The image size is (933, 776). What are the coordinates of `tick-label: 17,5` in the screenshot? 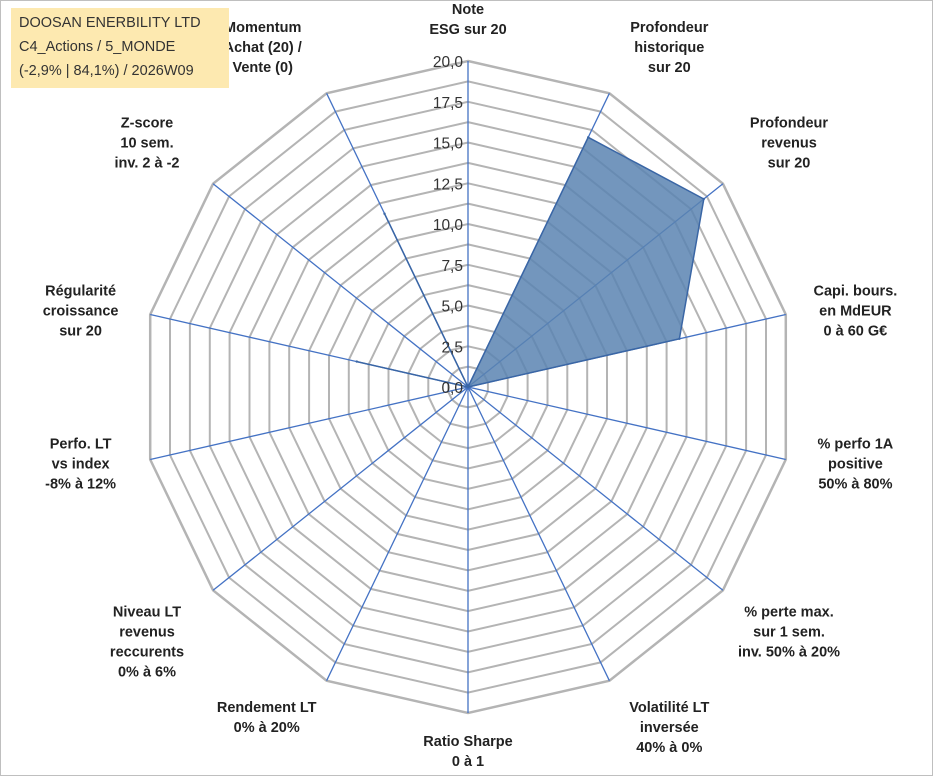 It's located at (448, 103).